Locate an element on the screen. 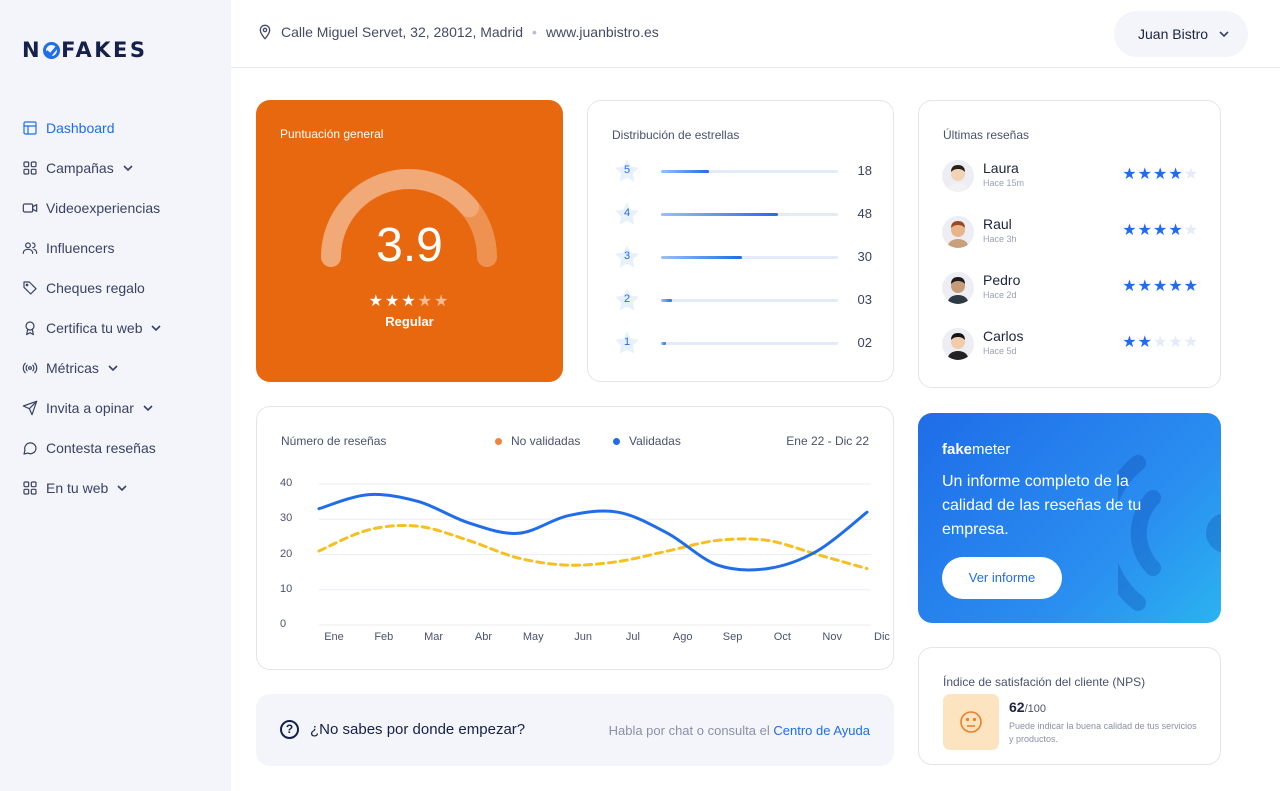 The width and height of the screenshot is (1280, 791). video-icon is located at coordinates (30, 208).